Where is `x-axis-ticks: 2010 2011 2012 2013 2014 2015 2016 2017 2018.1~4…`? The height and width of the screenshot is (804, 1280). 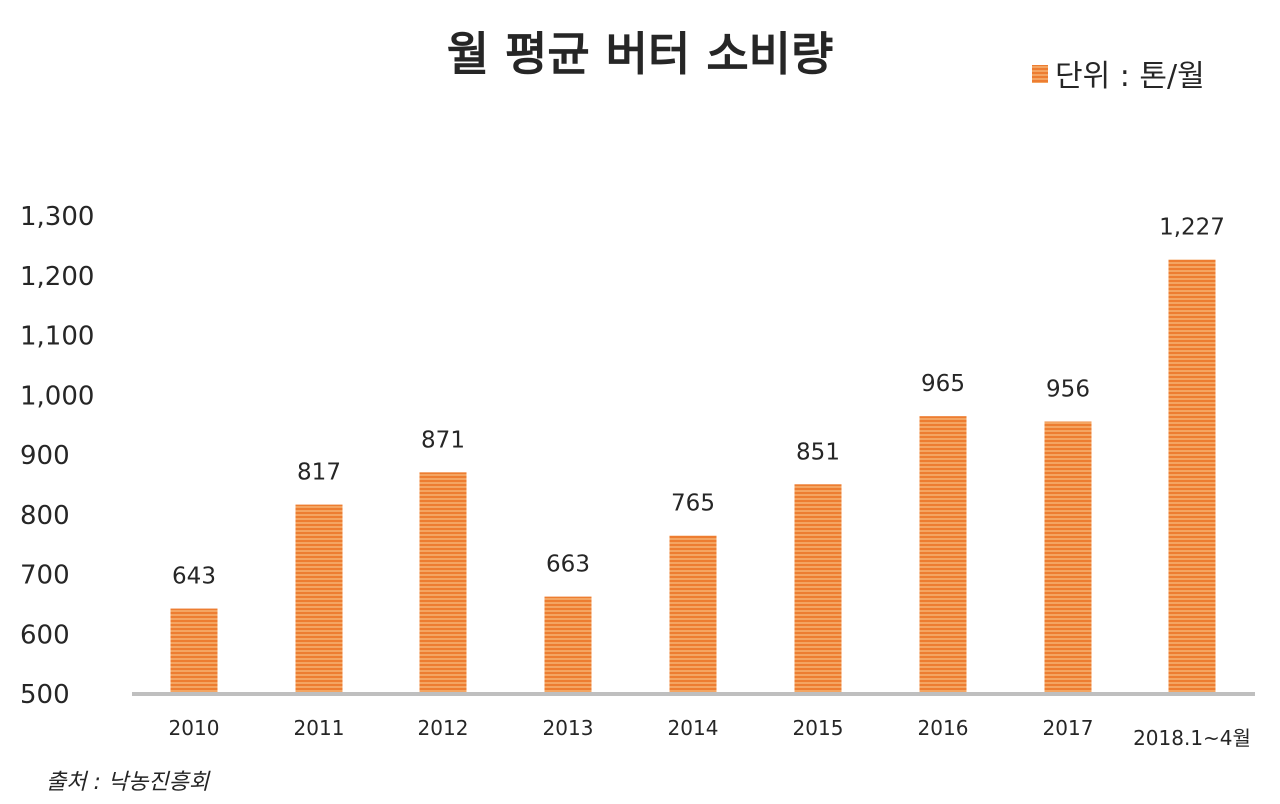 x-axis-ticks: 2010 2011 2012 2013 2014 2015 2016 2017 2018.1~4… is located at coordinates (710, 733).